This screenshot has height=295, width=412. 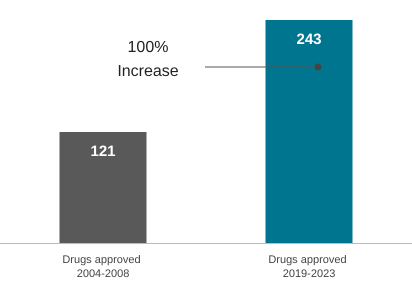 What do you see at coordinates (309, 39) in the screenshot?
I see `data-label: 243` at bounding box center [309, 39].